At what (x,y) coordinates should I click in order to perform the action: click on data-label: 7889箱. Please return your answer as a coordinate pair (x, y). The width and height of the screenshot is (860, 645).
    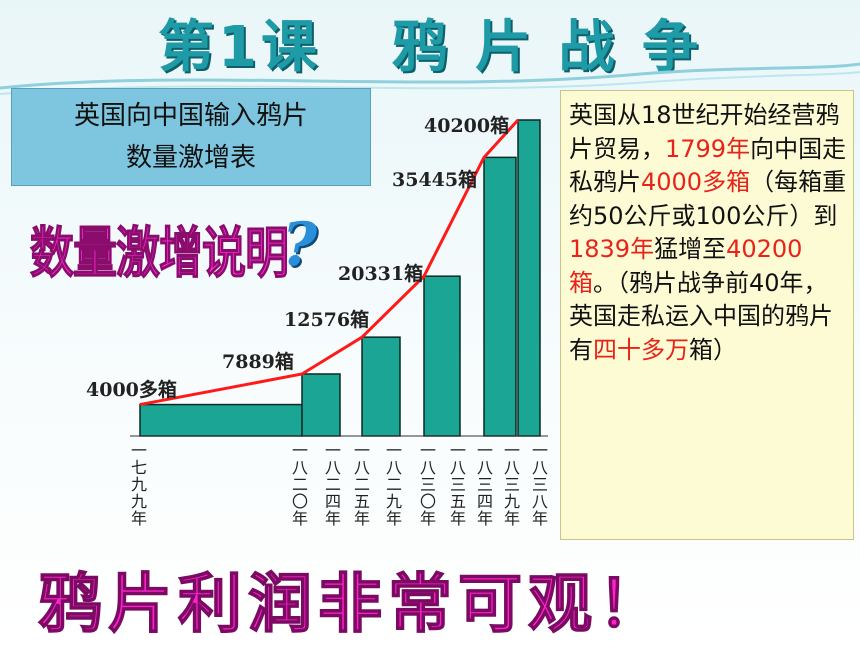
    Looking at the image, I should click on (258, 361).